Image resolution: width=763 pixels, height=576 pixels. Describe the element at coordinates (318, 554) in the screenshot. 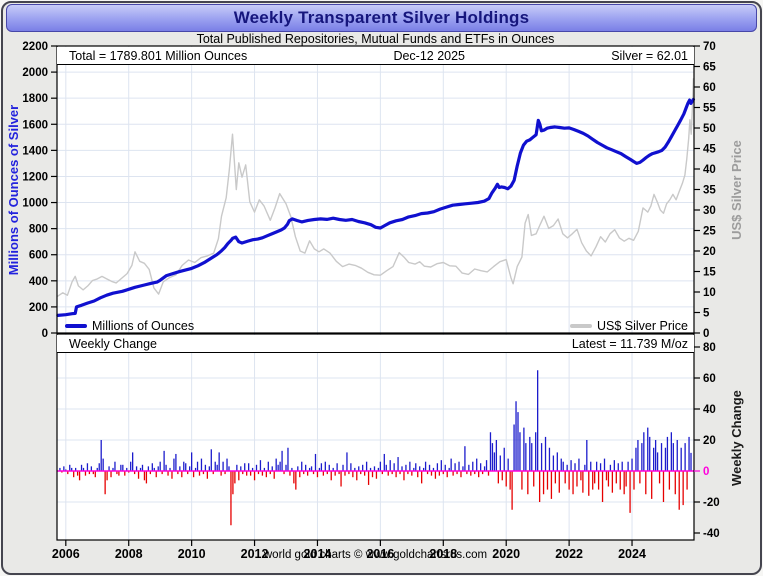

I see `svg-text: 2014` at that location.